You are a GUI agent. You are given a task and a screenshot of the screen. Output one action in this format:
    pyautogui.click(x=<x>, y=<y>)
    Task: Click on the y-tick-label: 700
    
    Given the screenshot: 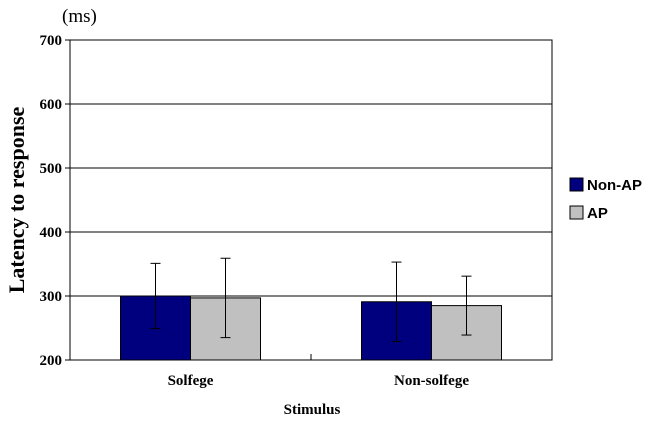 What is the action you would take?
    pyautogui.click(x=51, y=41)
    